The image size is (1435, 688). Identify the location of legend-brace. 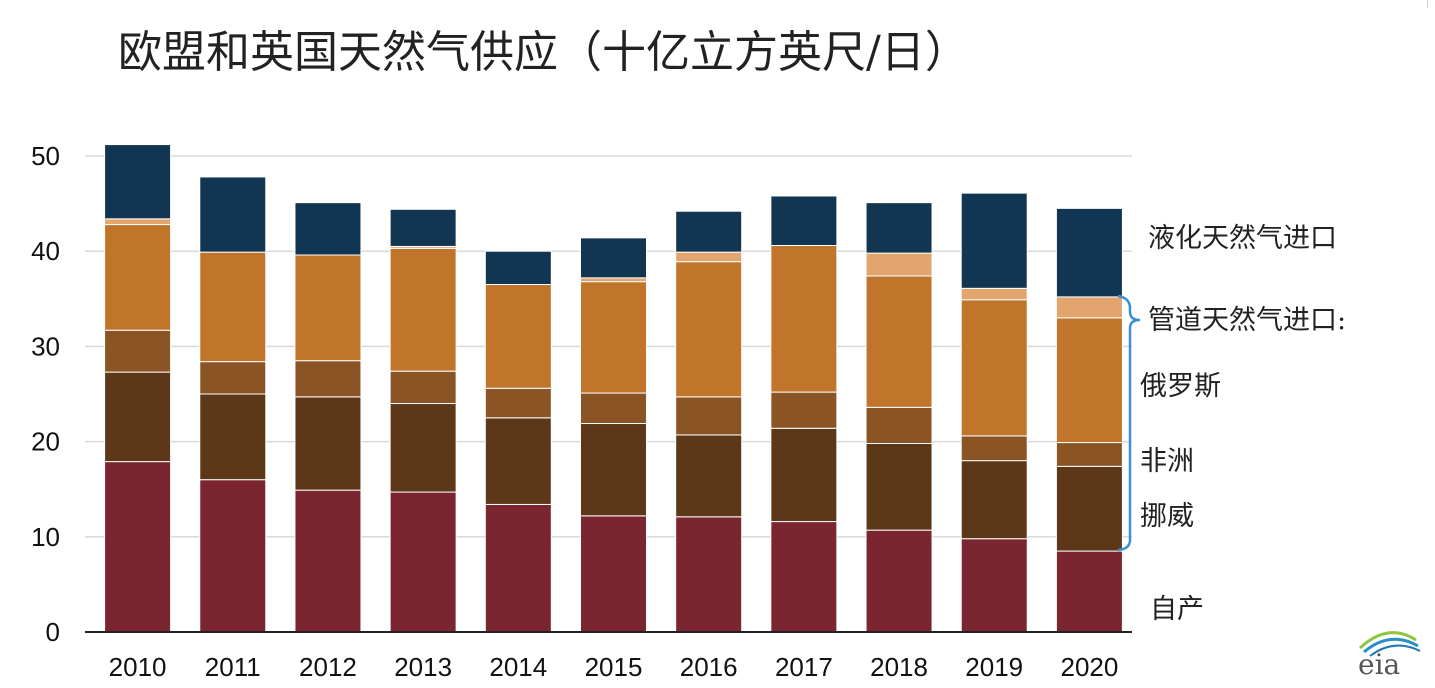
(1129, 423).